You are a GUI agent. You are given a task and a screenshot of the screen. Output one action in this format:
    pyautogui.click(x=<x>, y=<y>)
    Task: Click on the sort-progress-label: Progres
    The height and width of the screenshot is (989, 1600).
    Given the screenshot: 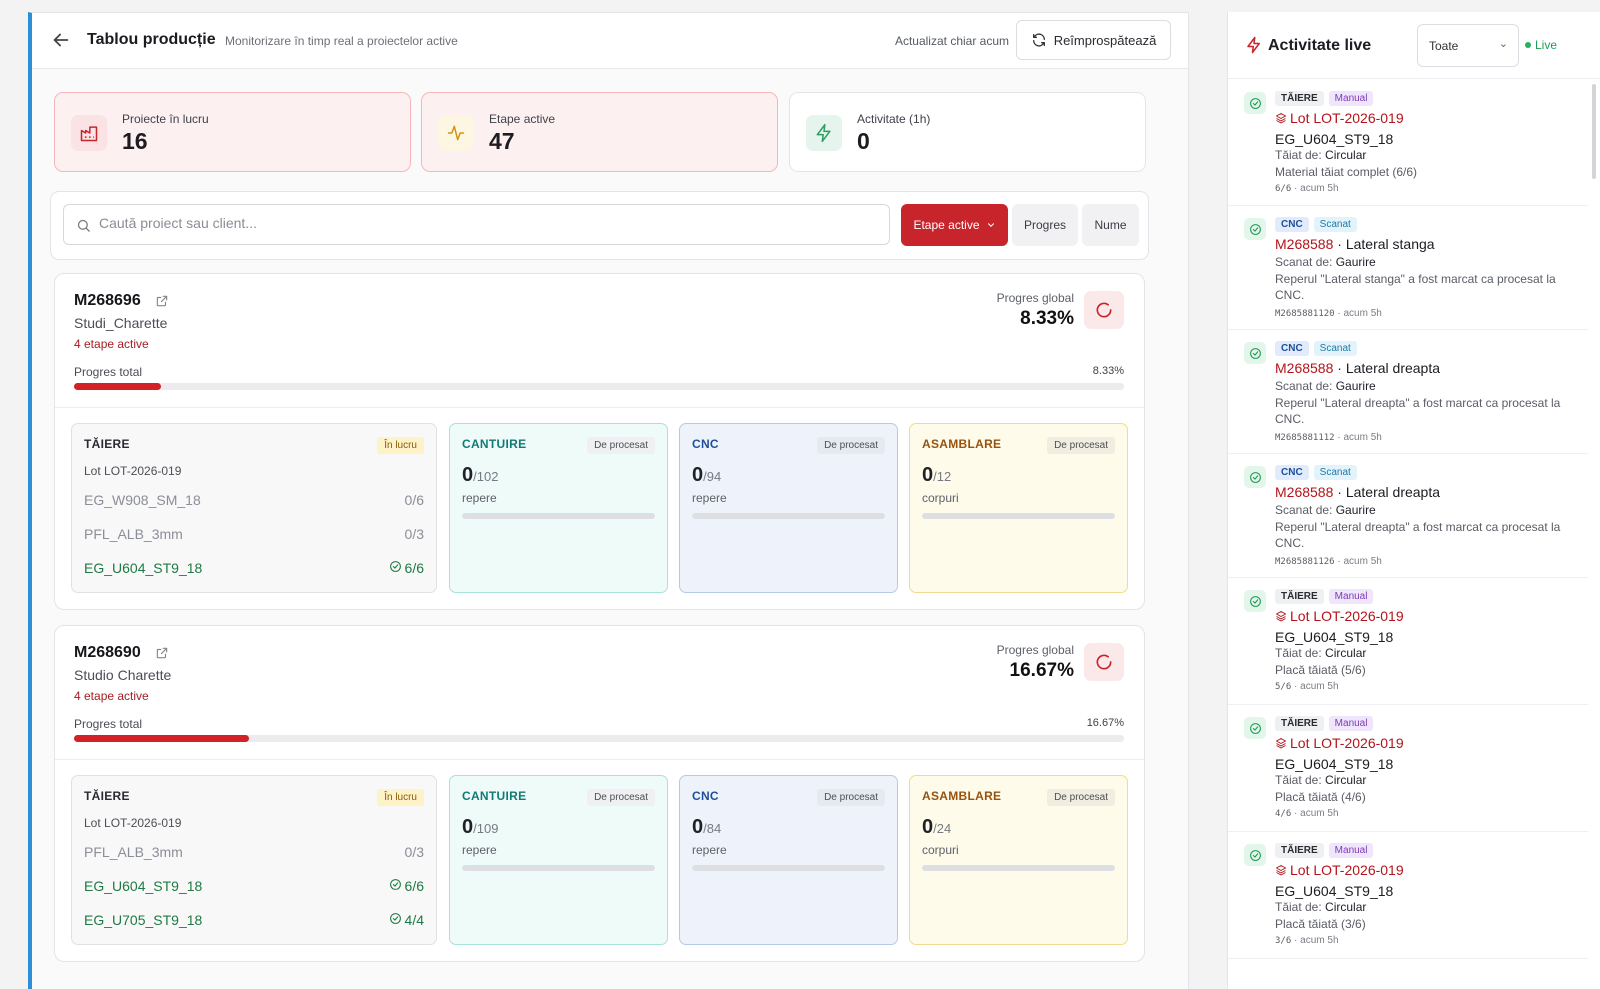 What is the action you would take?
    pyautogui.click(x=1045, y=225)
    